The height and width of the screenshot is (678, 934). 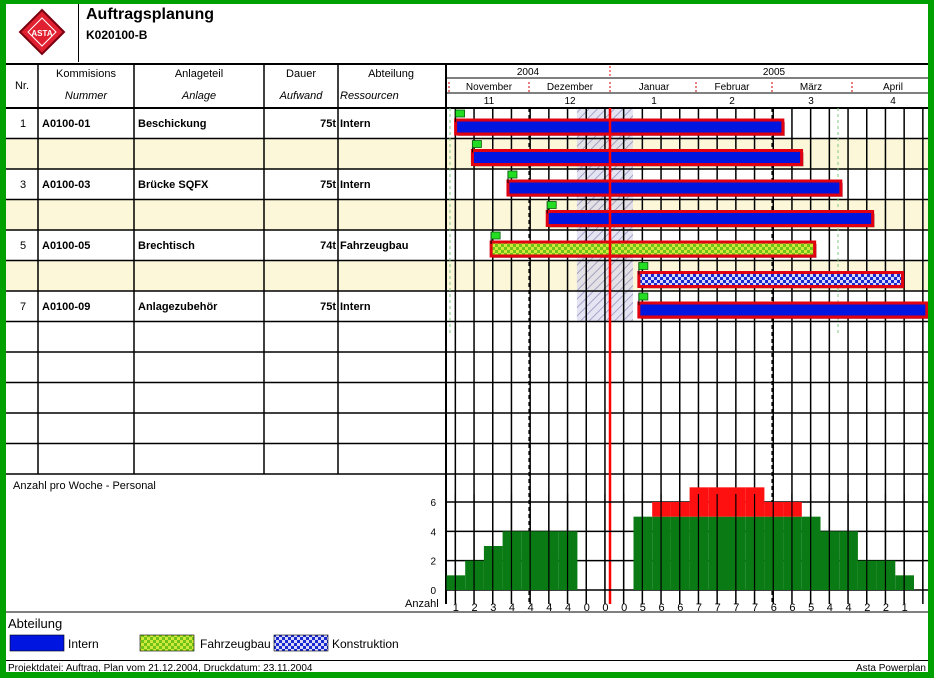 I want to click on row-anlage: Beschickung, so click(x=172, y=124).